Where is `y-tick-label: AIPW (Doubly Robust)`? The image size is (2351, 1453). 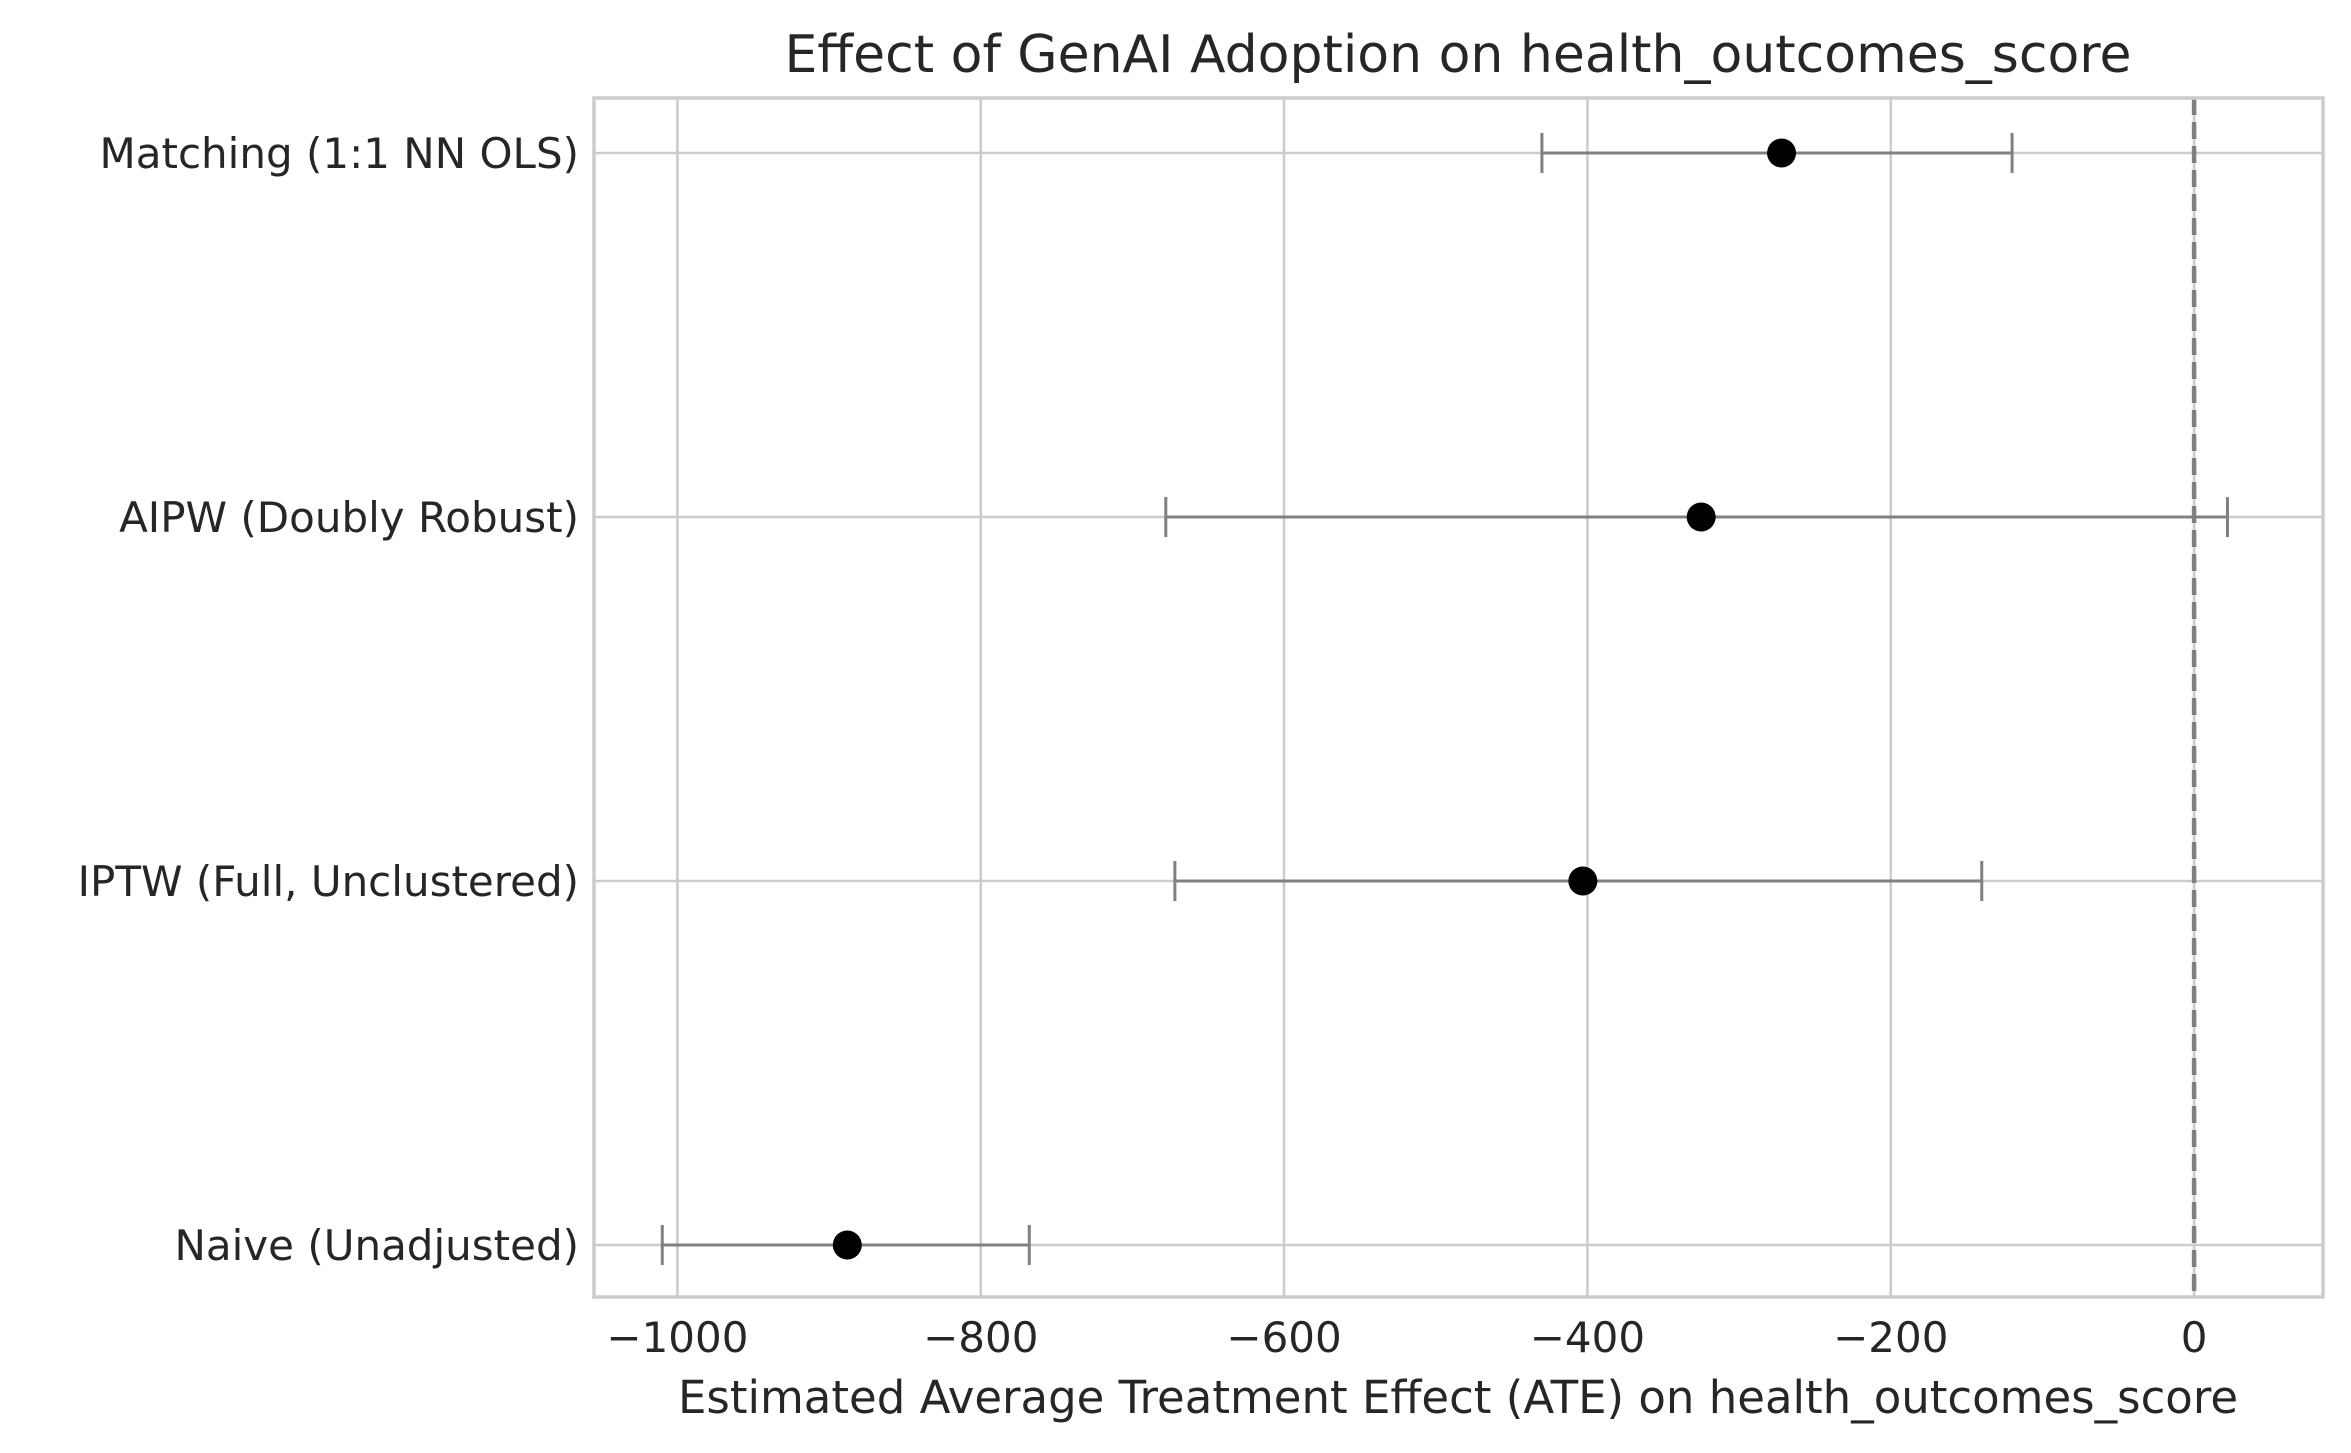
y-tick-label: AIPW (Doubly Robust) is located at coordinates (349, 517).